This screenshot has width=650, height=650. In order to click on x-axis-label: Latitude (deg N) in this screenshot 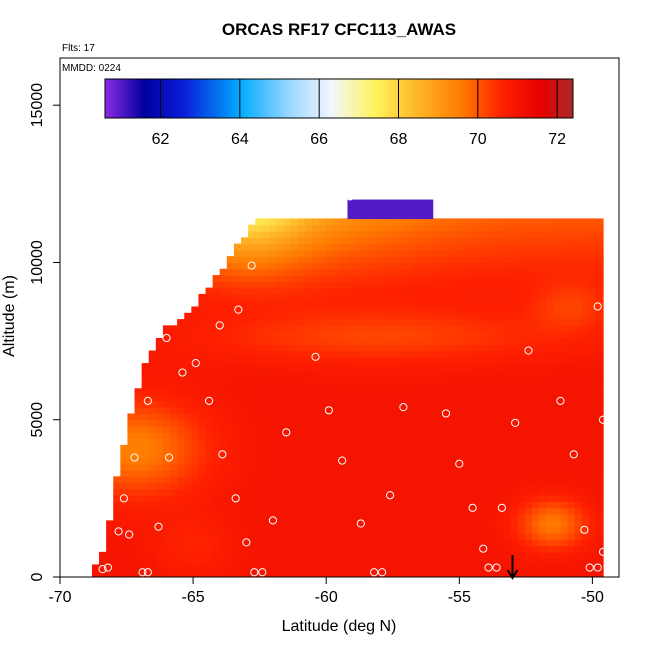, I will do `click(339, 626)`.